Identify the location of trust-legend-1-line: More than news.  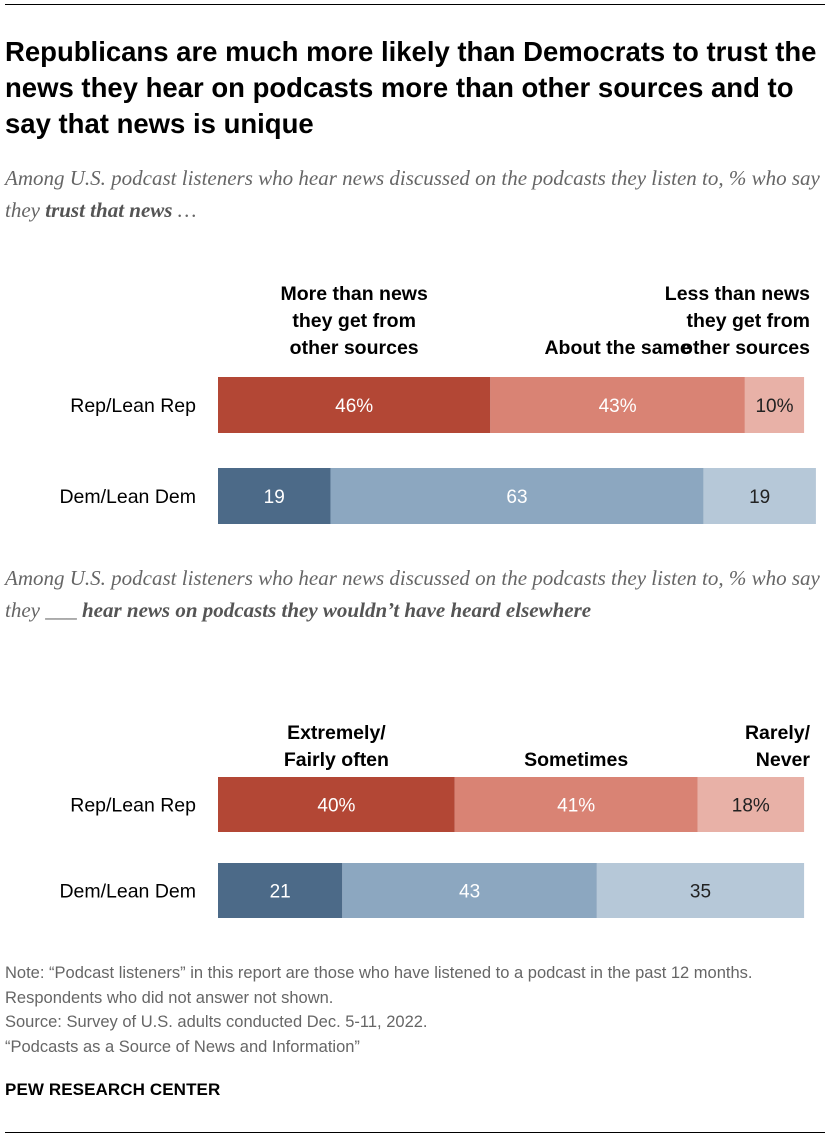
(354, 294).